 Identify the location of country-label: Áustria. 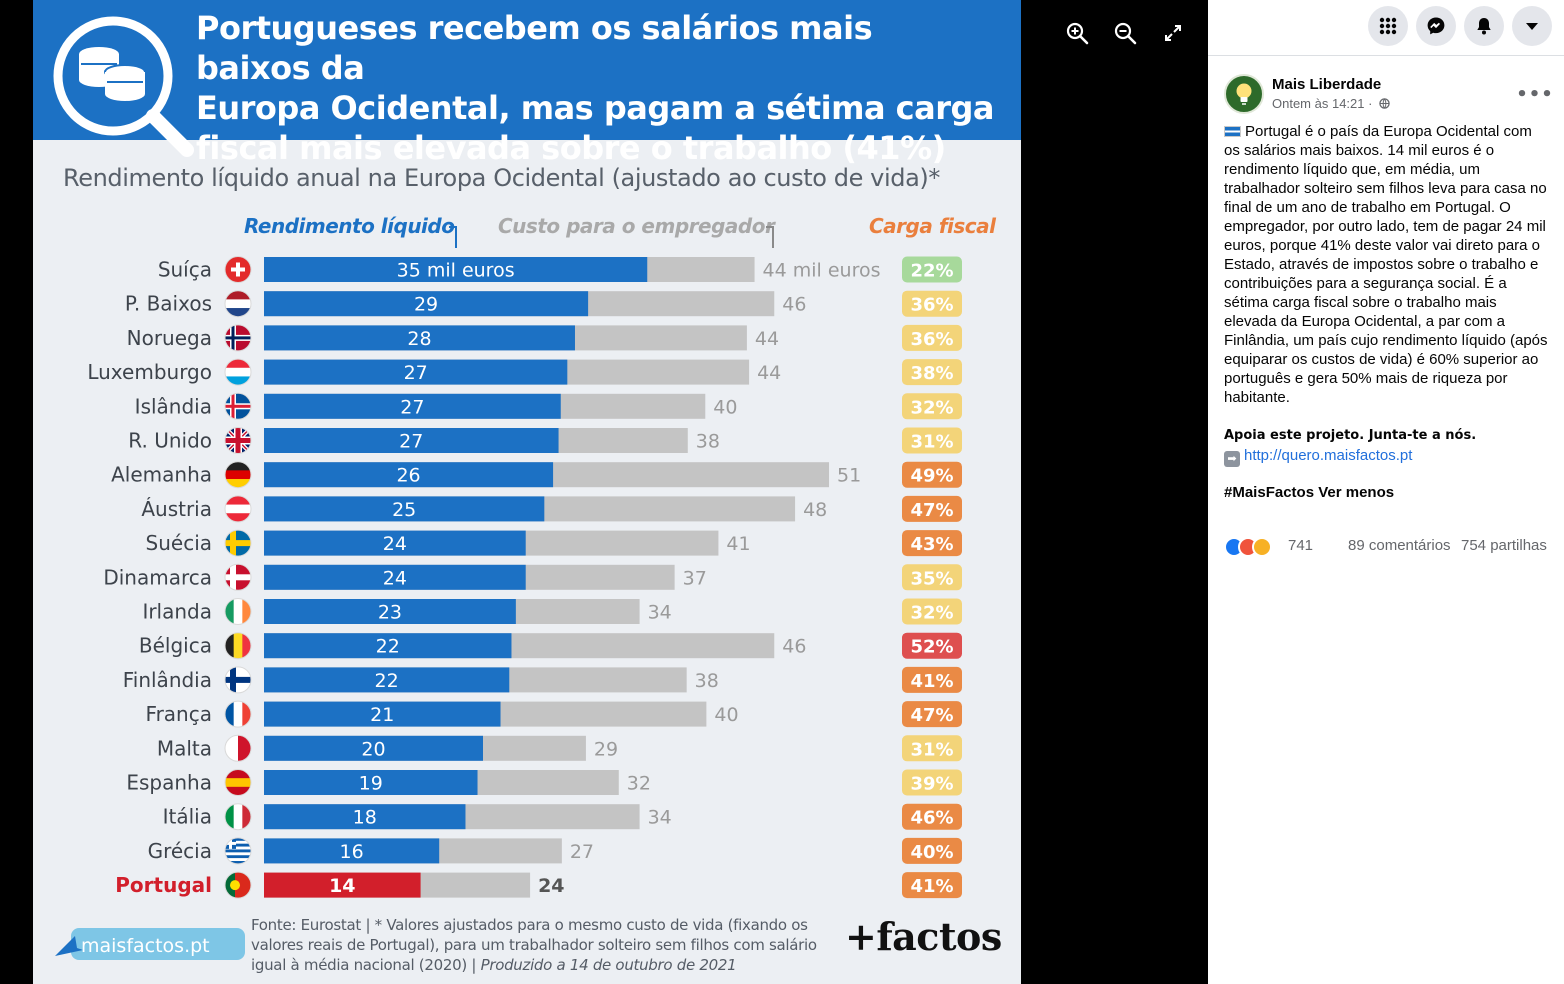
(176, 509).